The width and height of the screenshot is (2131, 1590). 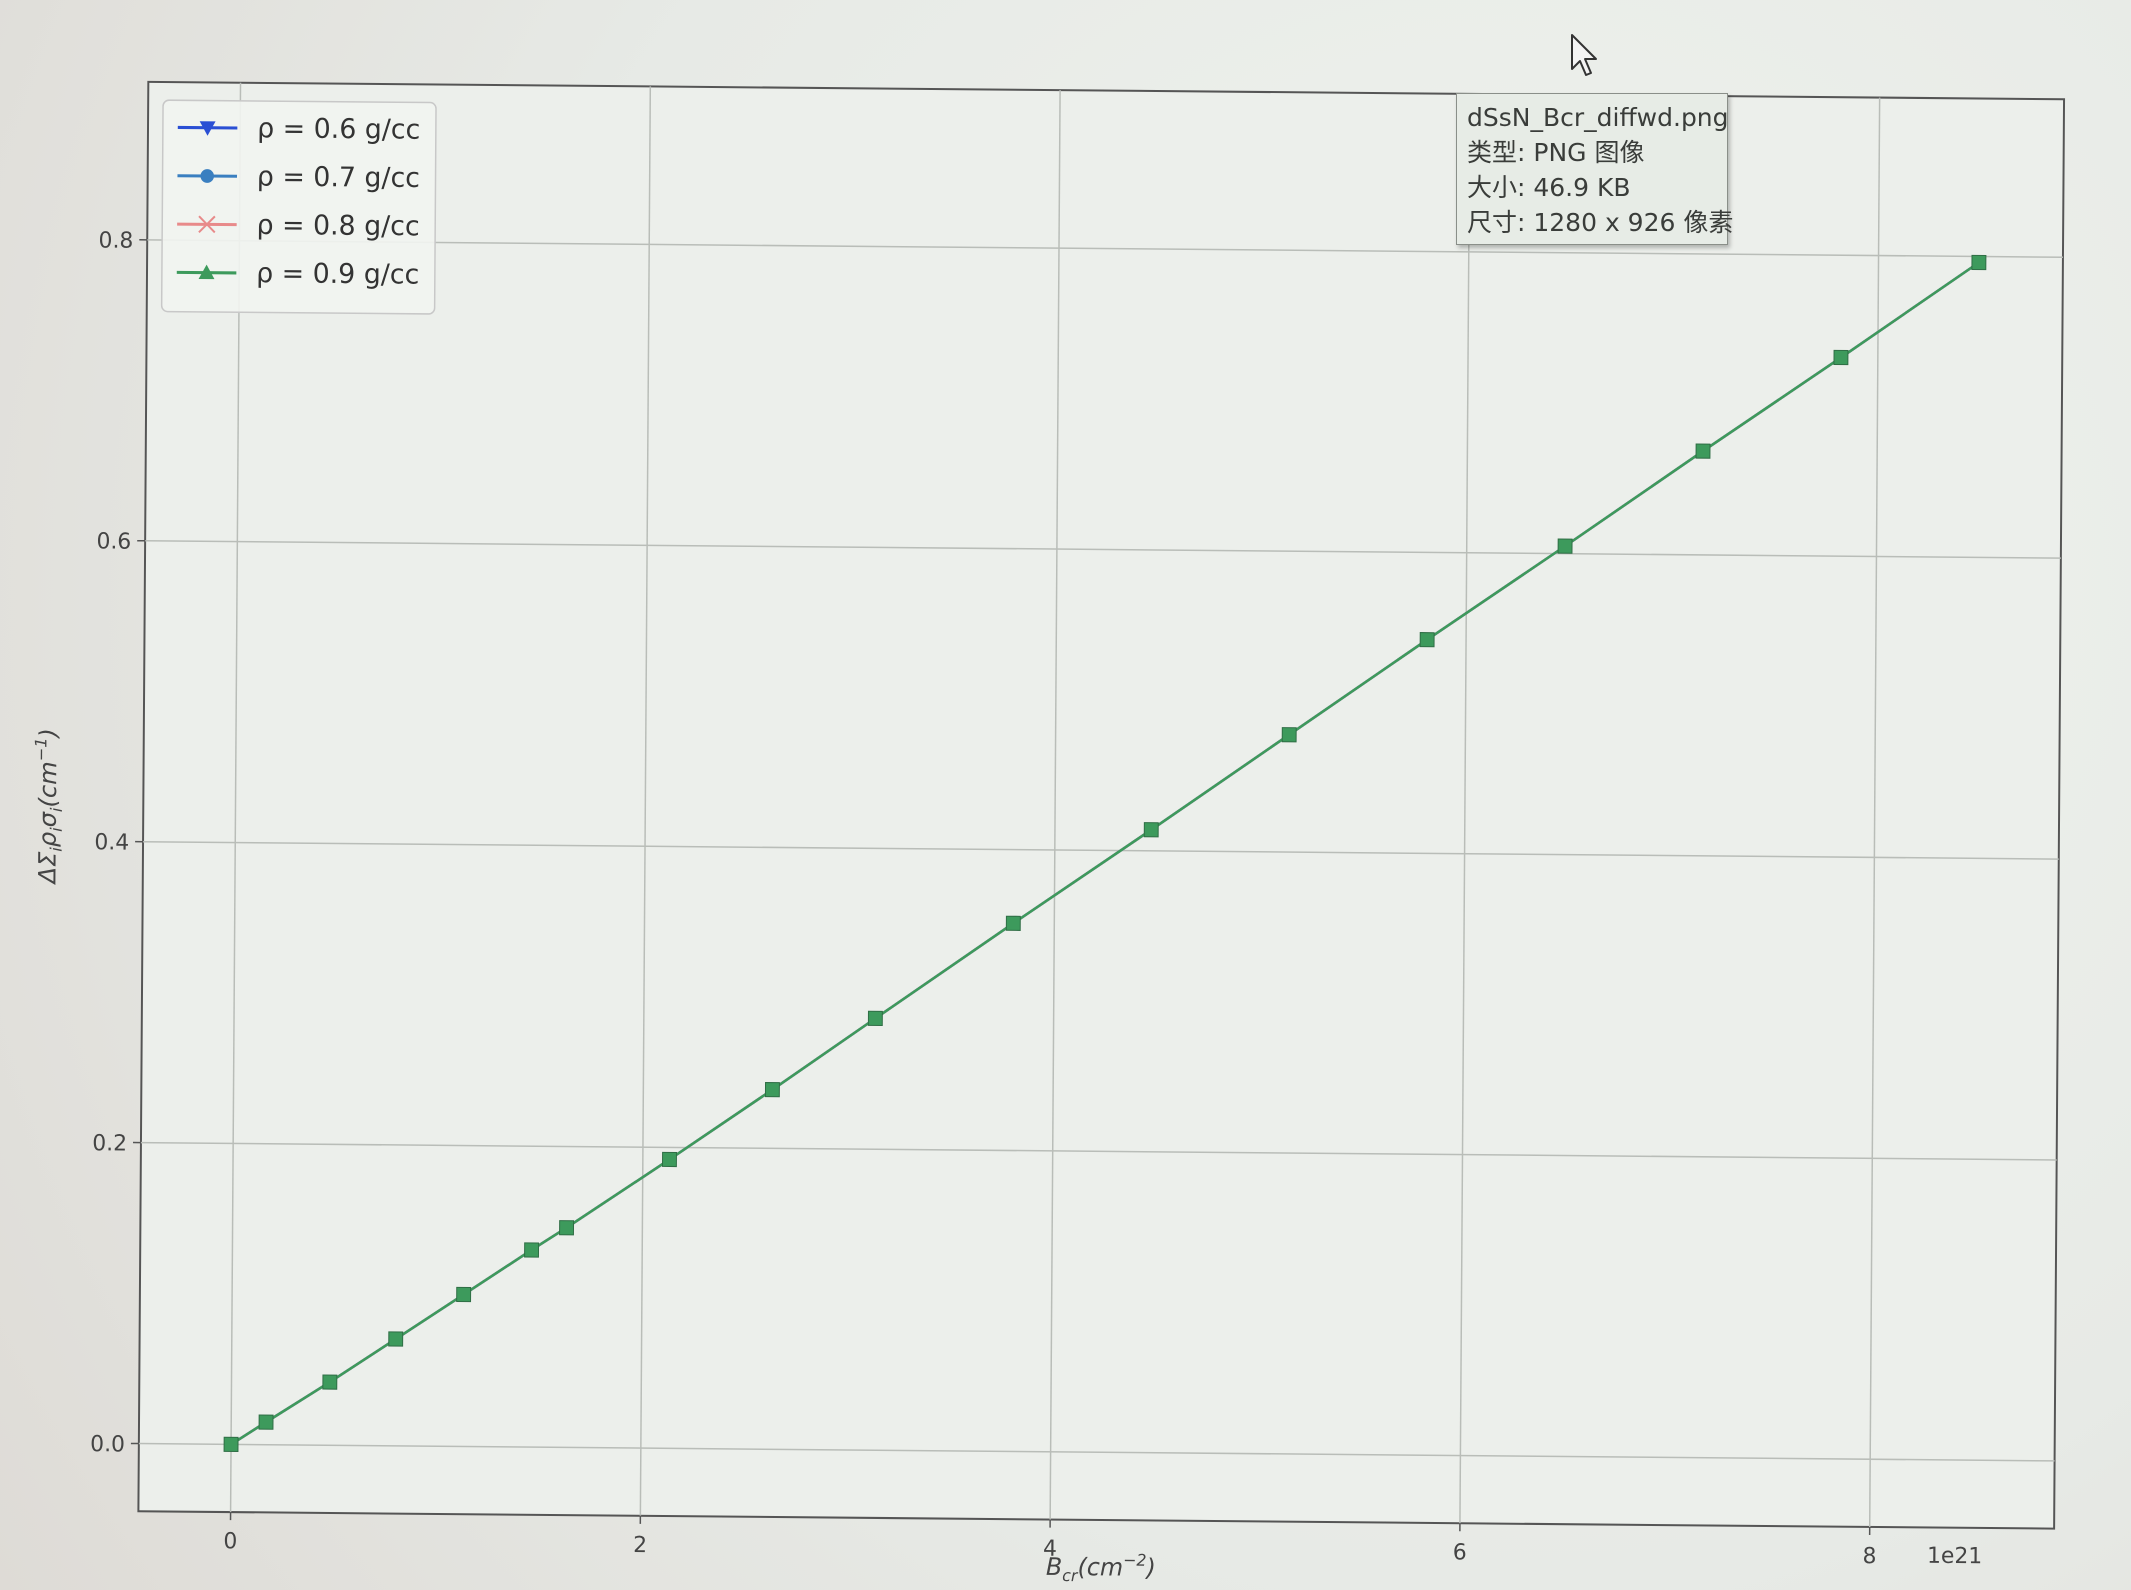 What do you see at coordinates (1584, 55) in the screenshot?
I see `mouse-cursor-icon` at bounding box center [1584, 55].